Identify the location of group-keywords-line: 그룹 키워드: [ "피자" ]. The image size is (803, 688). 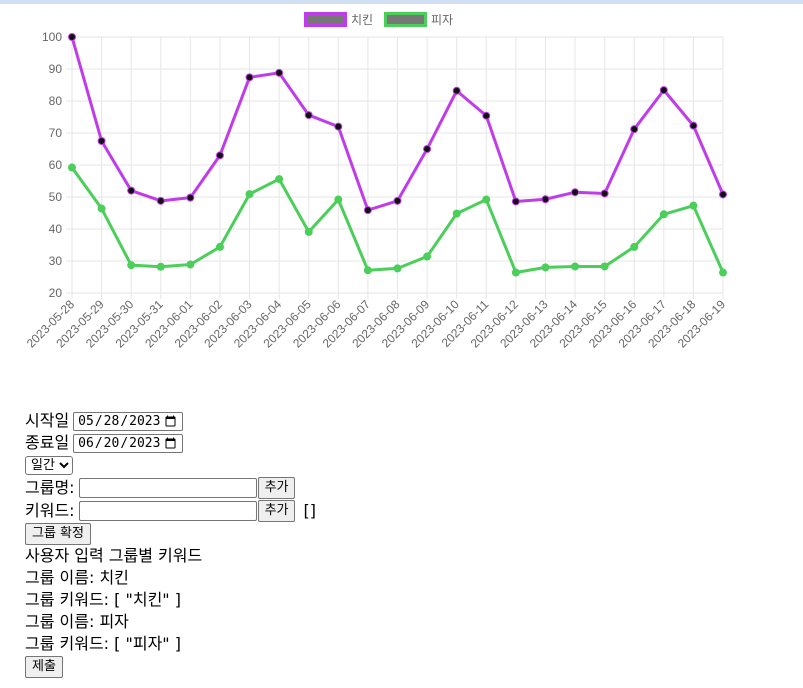
(103, 643).